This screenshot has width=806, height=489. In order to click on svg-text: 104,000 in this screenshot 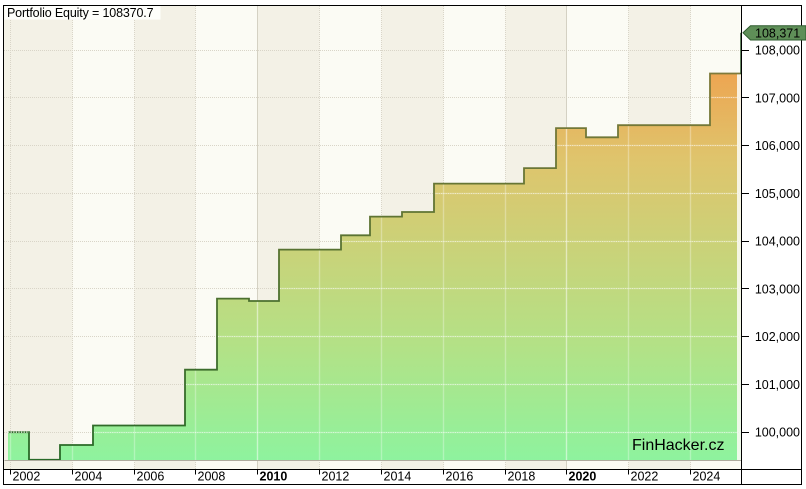, I will do `click(777, 242)`.